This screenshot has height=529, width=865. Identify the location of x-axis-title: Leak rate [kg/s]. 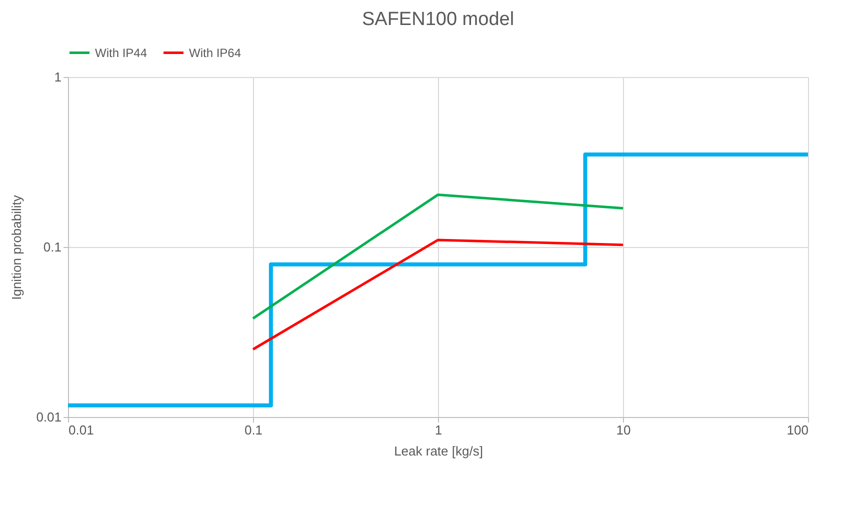
(438, 451).